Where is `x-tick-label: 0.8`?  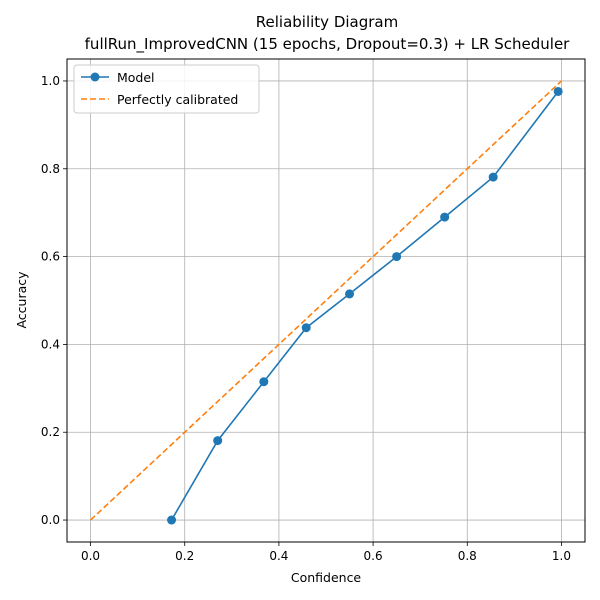 x-tick-label: 0.8 is located at coordinates (467, 556).